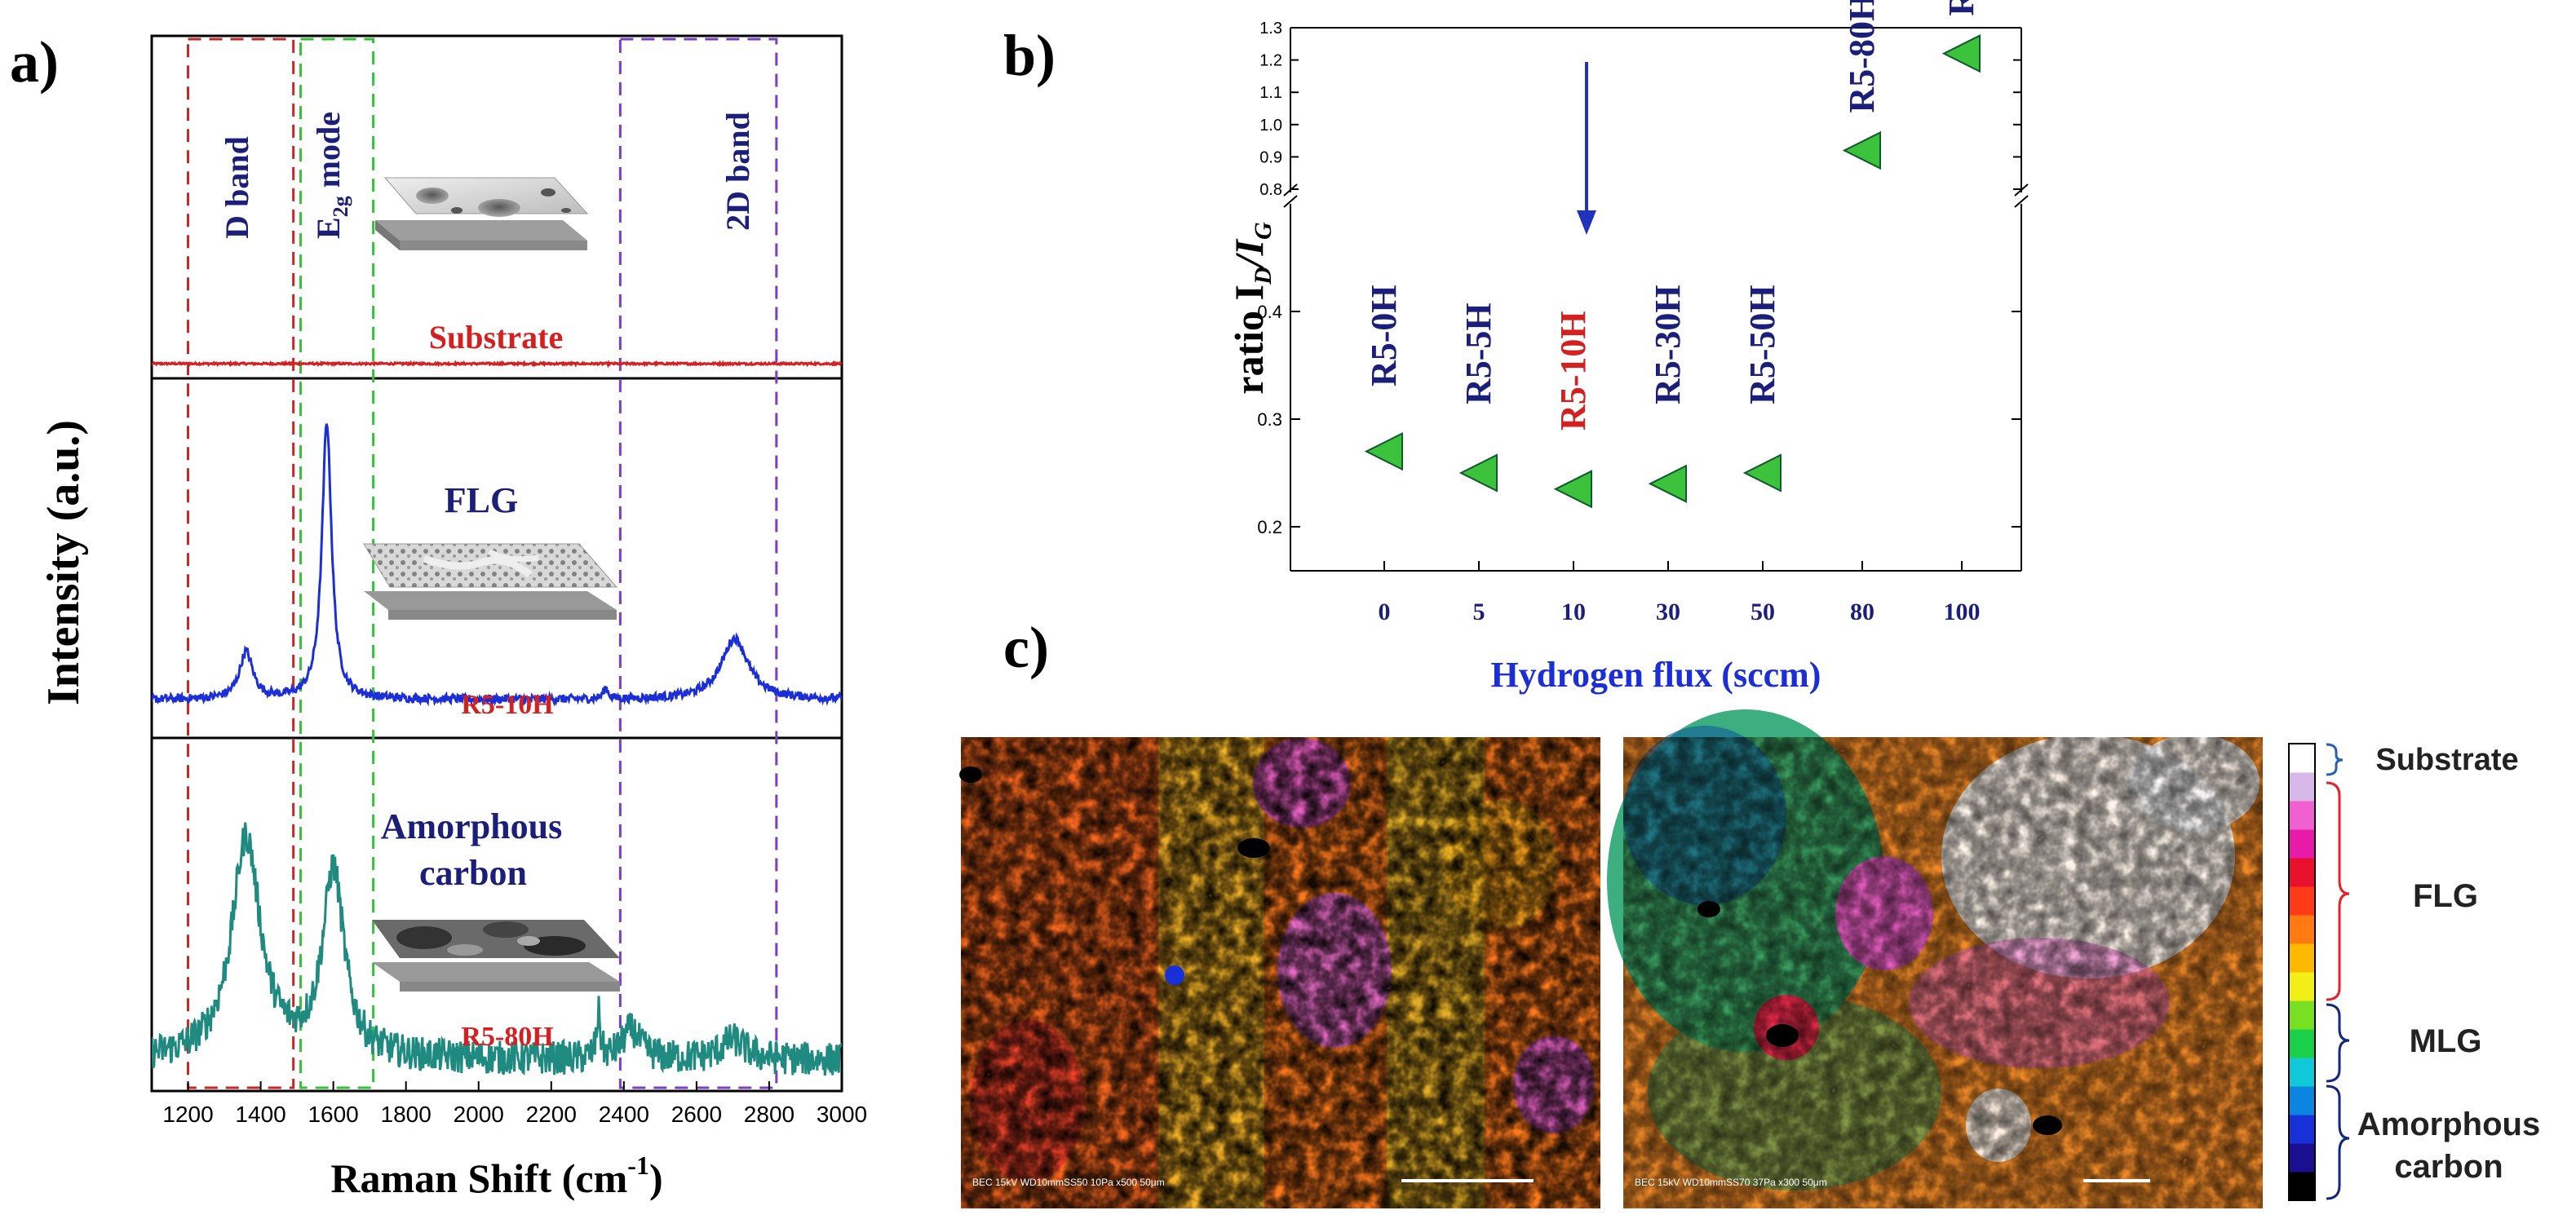  I want to click on flg-spectrum-line, so click(497, 565).